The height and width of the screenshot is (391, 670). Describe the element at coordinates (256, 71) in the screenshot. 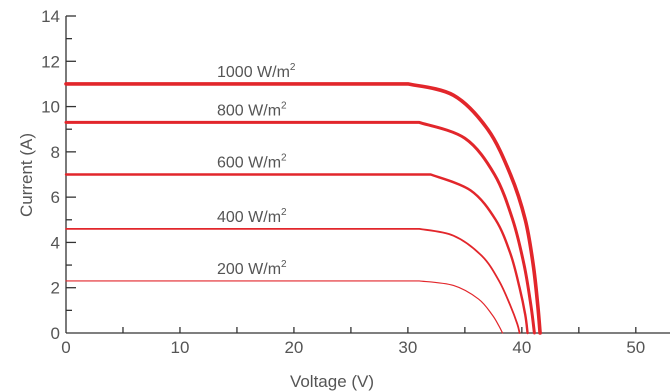

I see `series-label-0: 1000 W/m2` at that location.